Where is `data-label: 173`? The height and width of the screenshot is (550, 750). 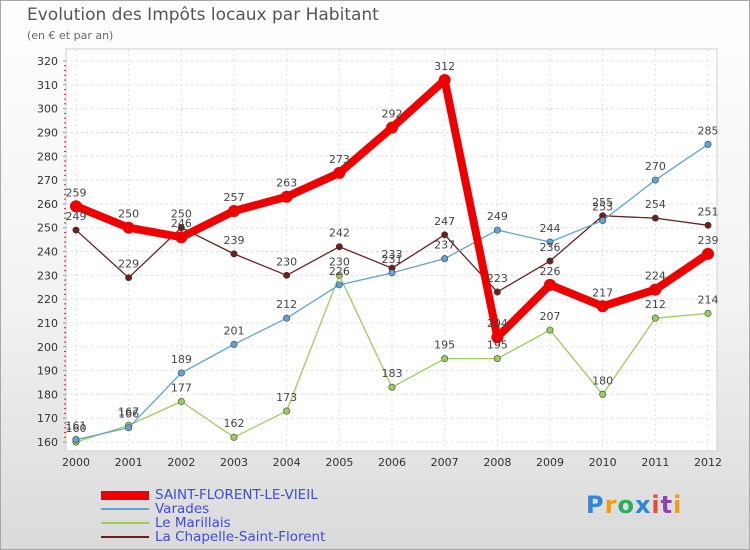 data-label: 173 is located at coordinates (286, 397).